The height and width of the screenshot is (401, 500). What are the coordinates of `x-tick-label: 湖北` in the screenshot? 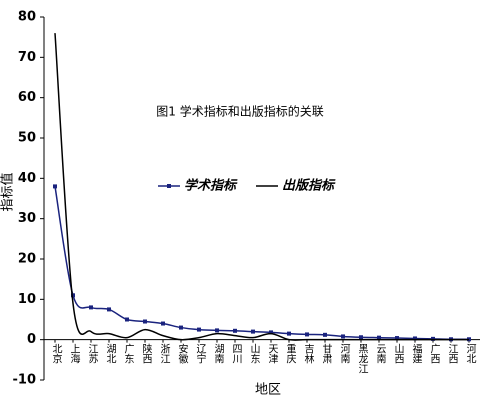 It's located at (110, 353).